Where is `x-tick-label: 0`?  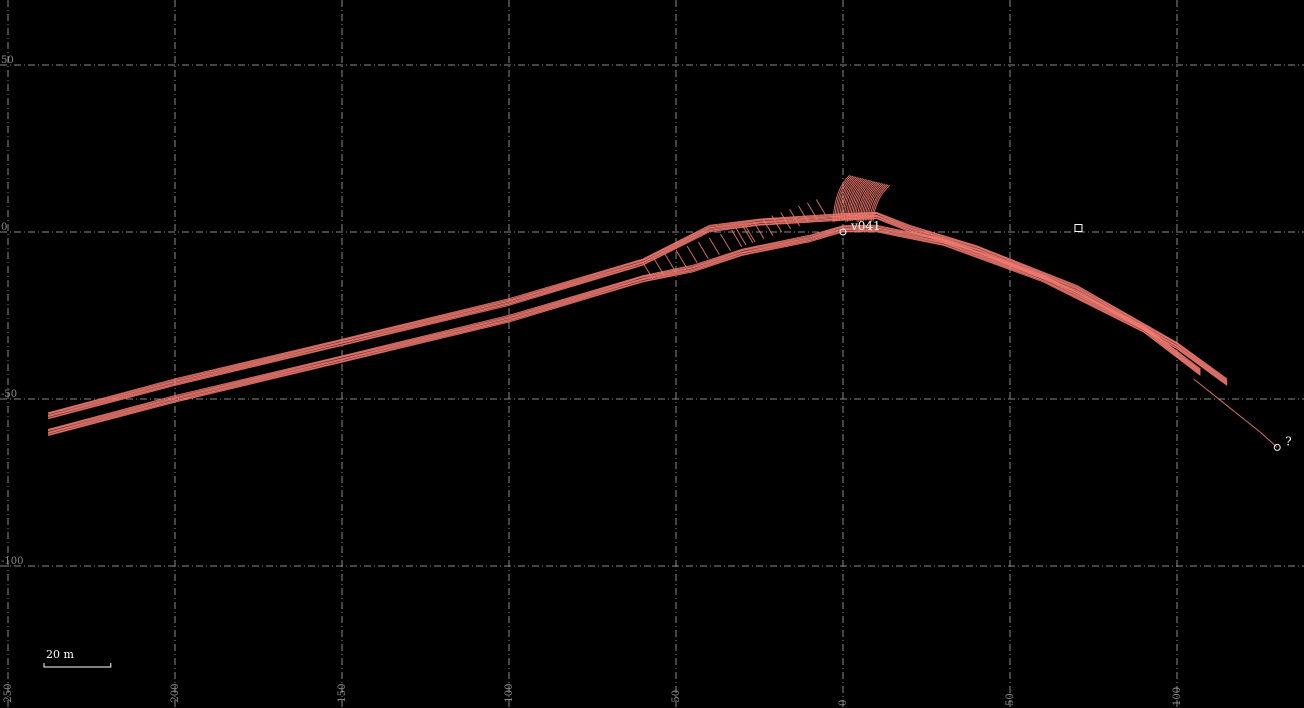
x-tick-label: 0 is located at coordinates (843, 703).